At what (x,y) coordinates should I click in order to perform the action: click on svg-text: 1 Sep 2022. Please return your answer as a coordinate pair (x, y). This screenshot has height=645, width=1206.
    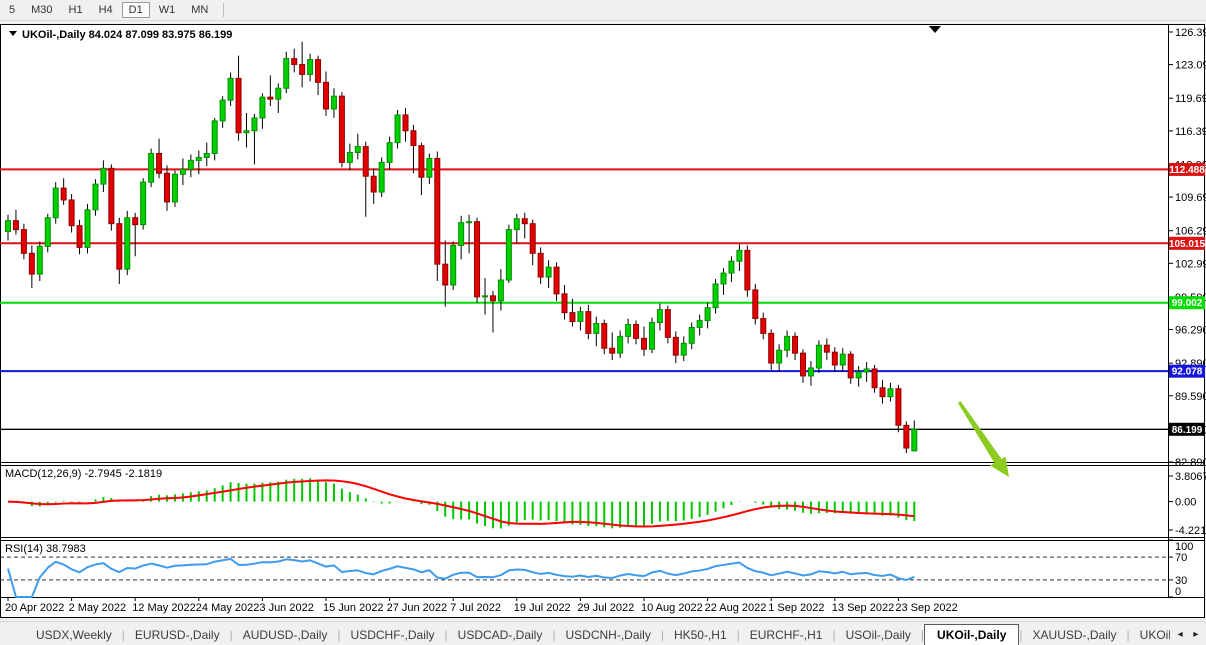
    Looking at the image, I should click on (796, 608).